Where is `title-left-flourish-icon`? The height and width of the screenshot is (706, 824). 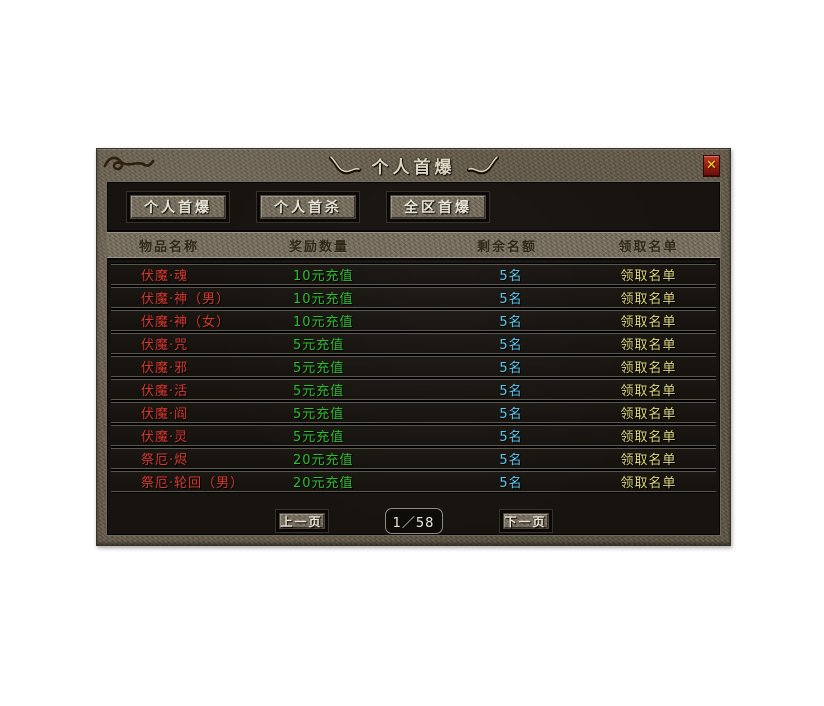
title-left-flourish-icon is located at coordinates (344, 165).